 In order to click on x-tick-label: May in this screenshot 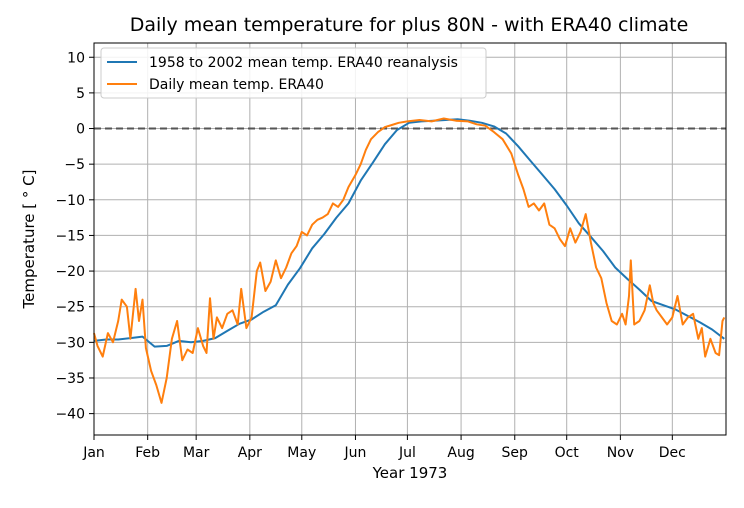, I will do `click(301, 453)`.